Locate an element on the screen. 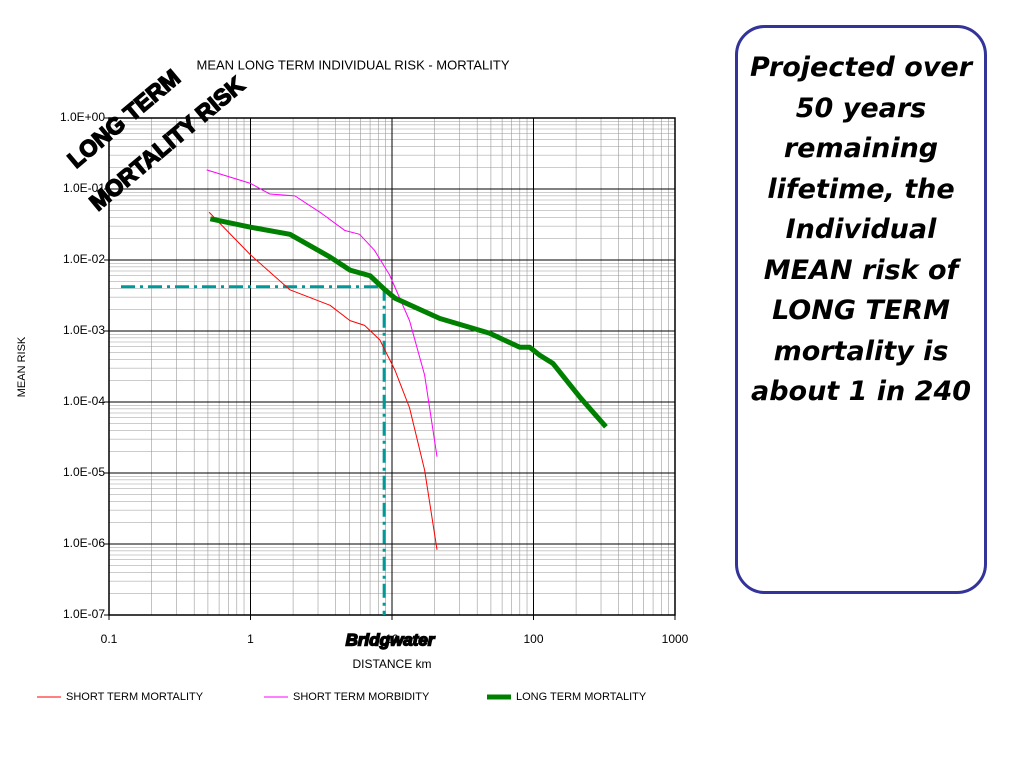 The image size is (1024, 768). y-axis-label: MEAN RISK is located at coordinates (22, 366).